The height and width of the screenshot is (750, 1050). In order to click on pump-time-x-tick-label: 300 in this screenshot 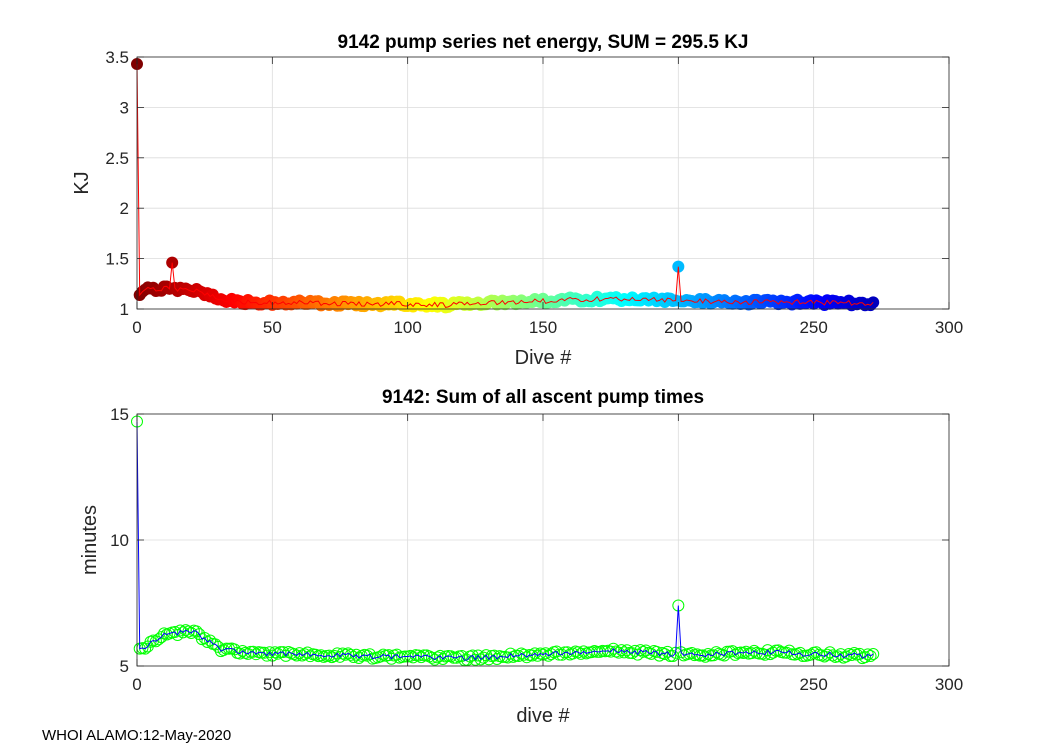, I will do `click(949, 684)`.